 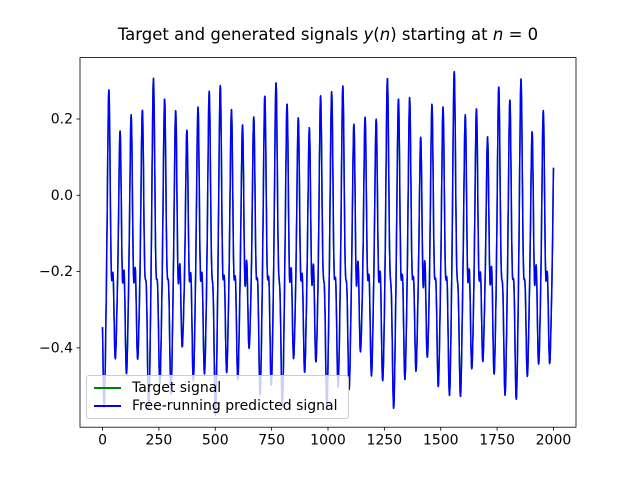 I want to click on y-tick-label: −0.4, so click(x=56, y=348).